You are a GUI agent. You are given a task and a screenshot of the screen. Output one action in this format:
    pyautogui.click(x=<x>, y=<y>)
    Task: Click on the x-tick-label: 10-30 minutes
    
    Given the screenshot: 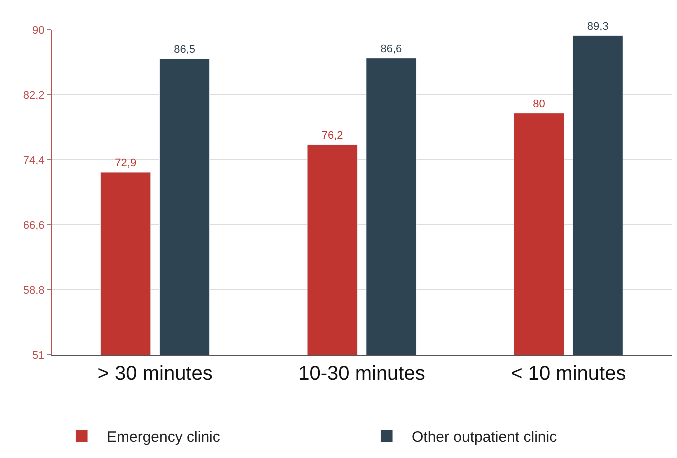 What is the action you would take?
    pyautogui.click(x=362, y=374)
    